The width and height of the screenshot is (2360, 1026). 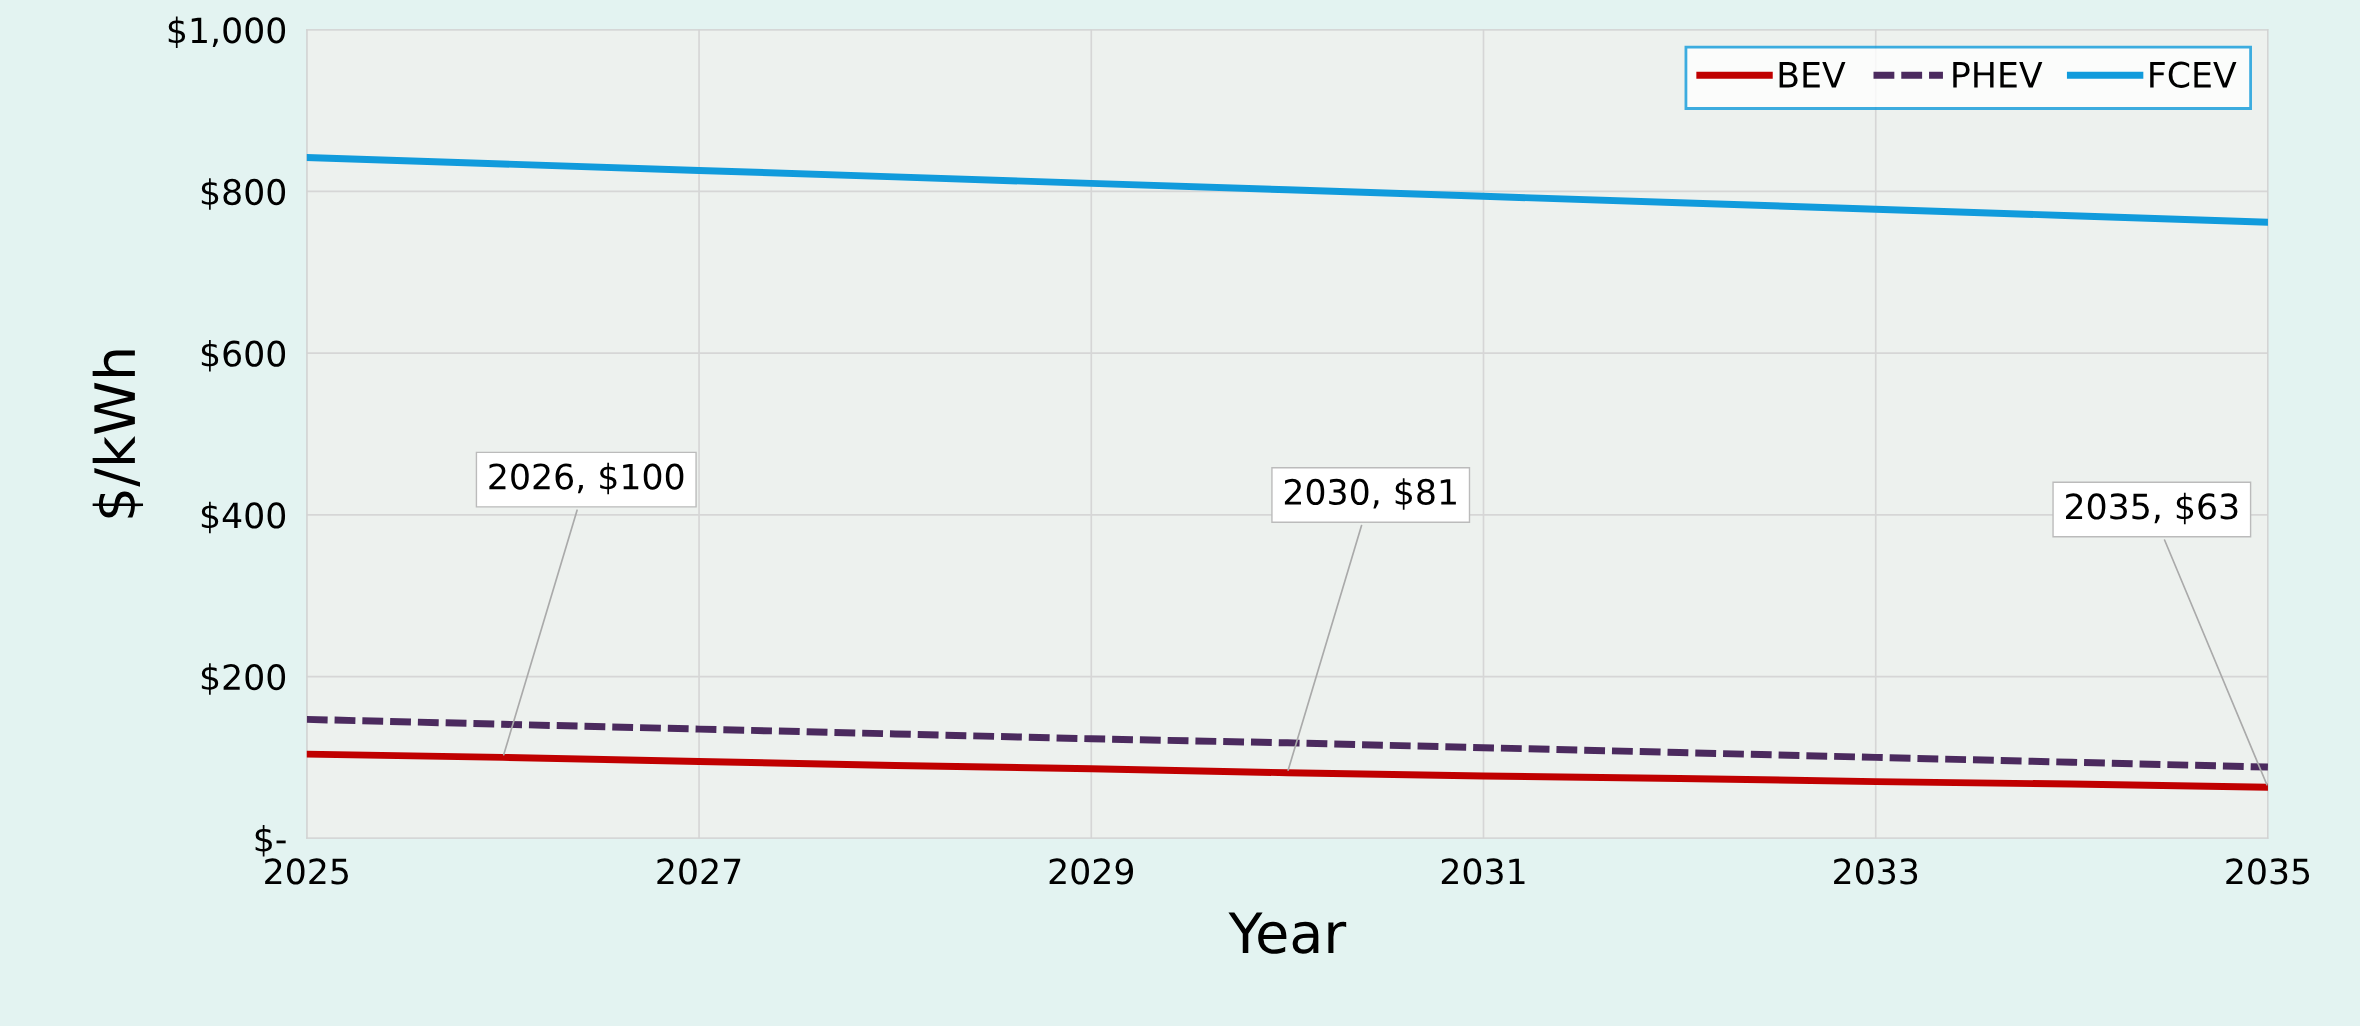 What do you see at coordinates (2268, 871) in the screenshot?
I see `x-tick-label: 2035` at bounding box center [2268, 871].